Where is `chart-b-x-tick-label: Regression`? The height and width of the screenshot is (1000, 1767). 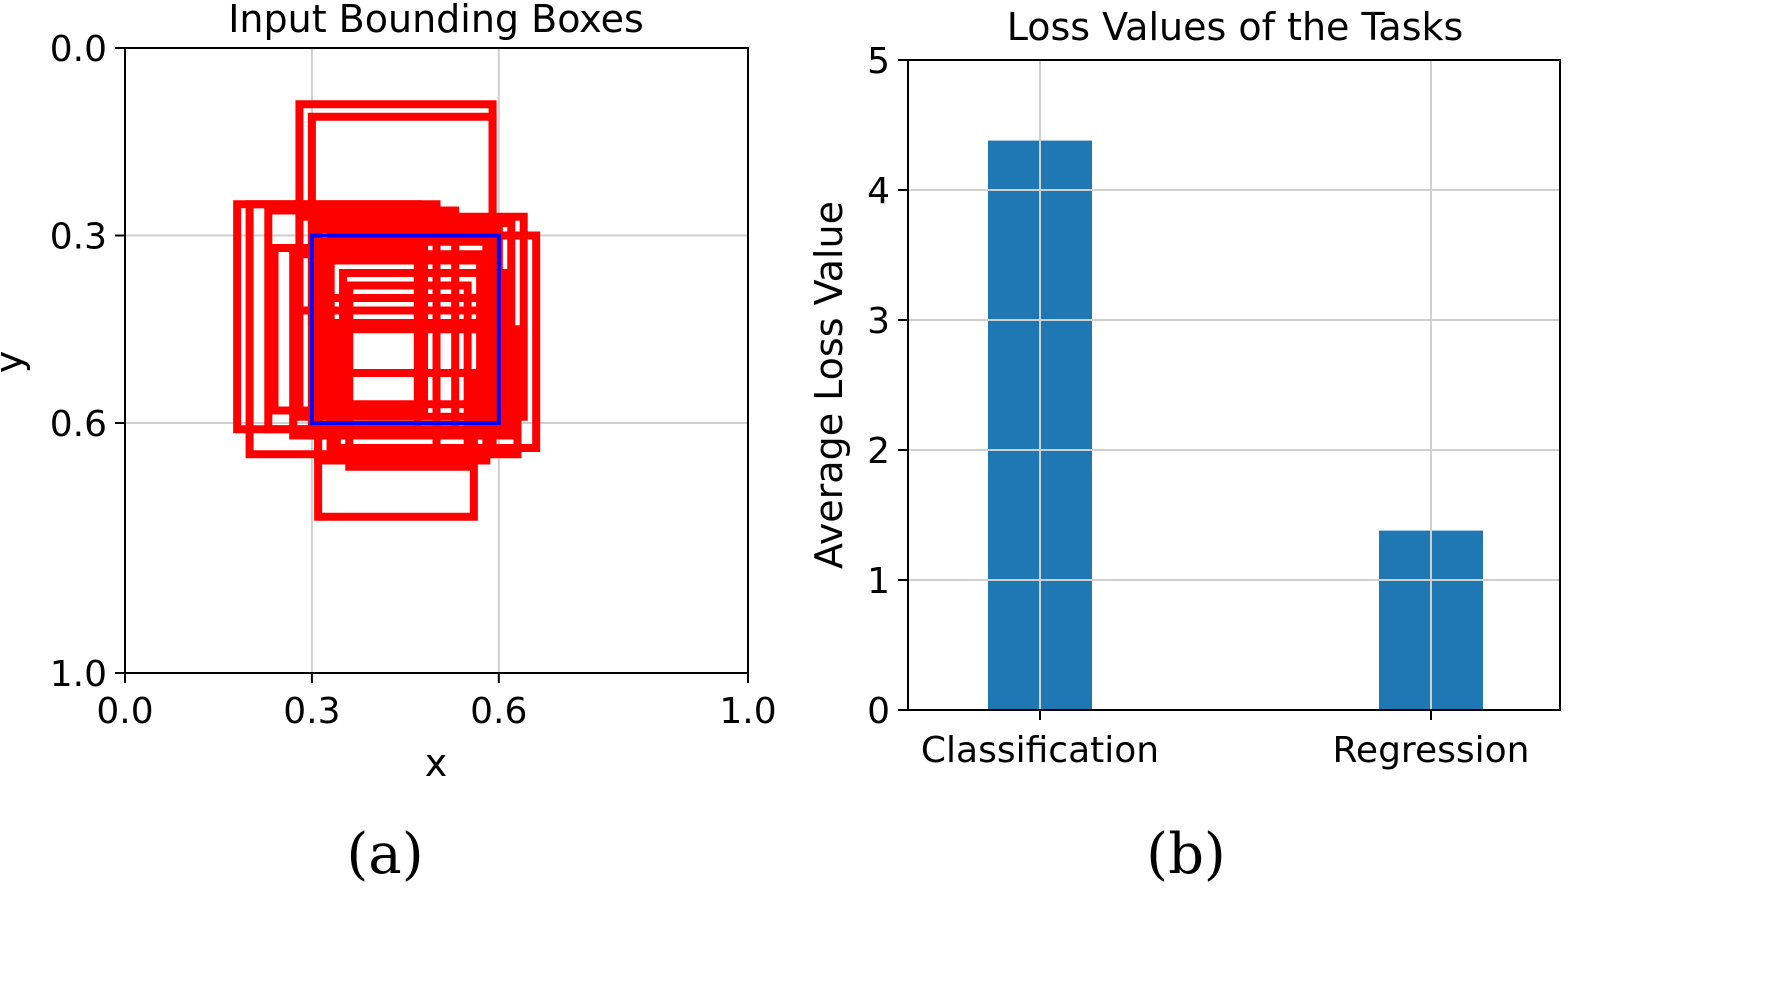
chart-b-x-tick-label: Regression is located at coordinates (1431, 750).